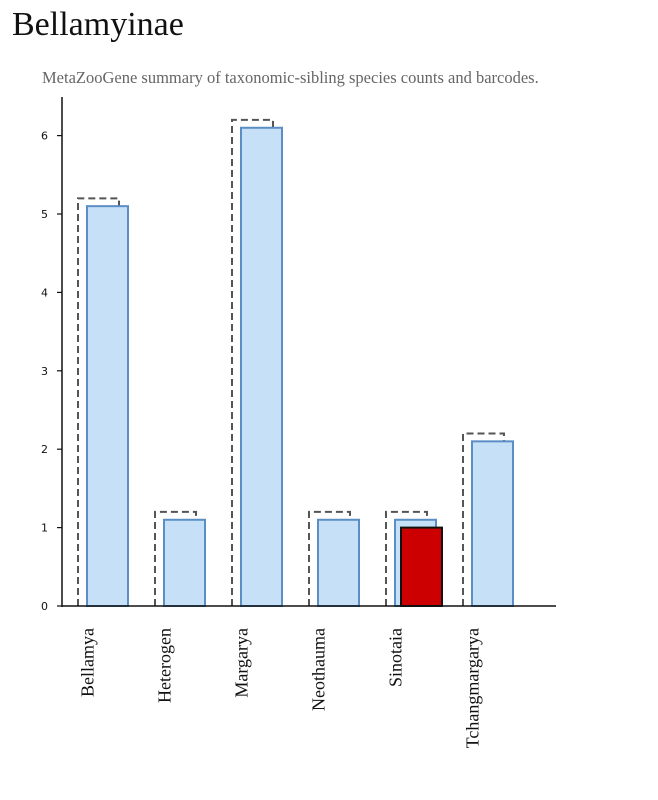  Describe the element at coordinates (473, 688) in the screenshot. I see `category-label: Tchangmargarya` at that location.